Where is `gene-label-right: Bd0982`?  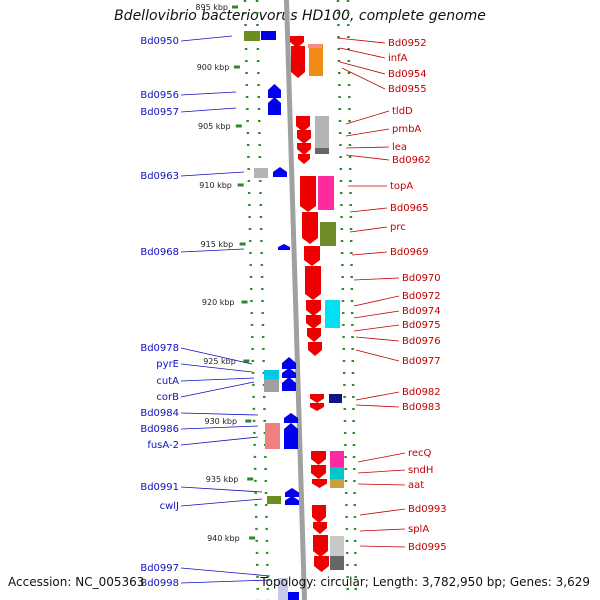
gene-label-right: Bd0982 is located at coordinates (421, 392).